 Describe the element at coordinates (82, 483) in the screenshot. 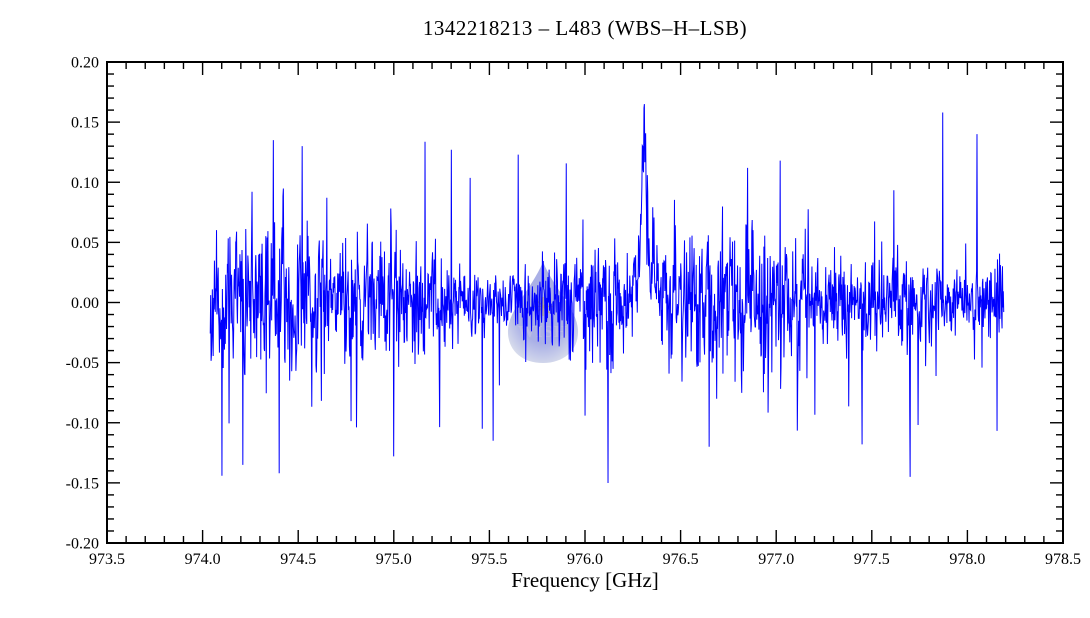

I see `y-tick-label: -0.15` at that location.